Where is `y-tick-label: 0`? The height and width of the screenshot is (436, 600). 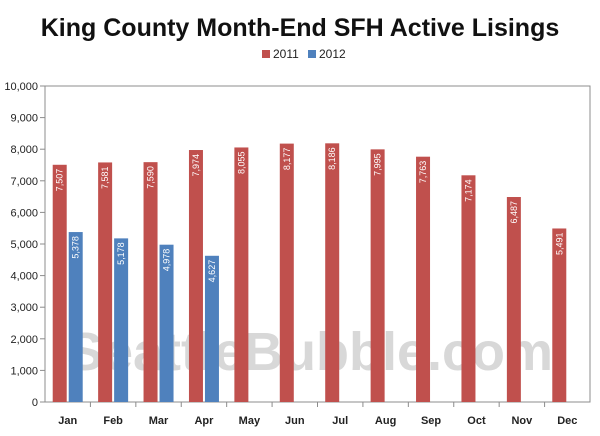
y-tick-label: 0 is located at coordinates (35, 403).